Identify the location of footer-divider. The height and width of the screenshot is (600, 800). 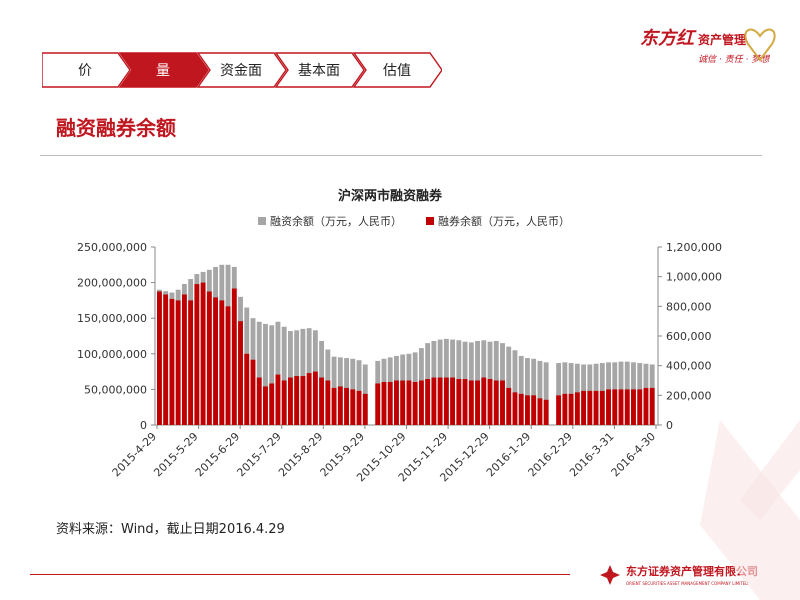
(300, 574).